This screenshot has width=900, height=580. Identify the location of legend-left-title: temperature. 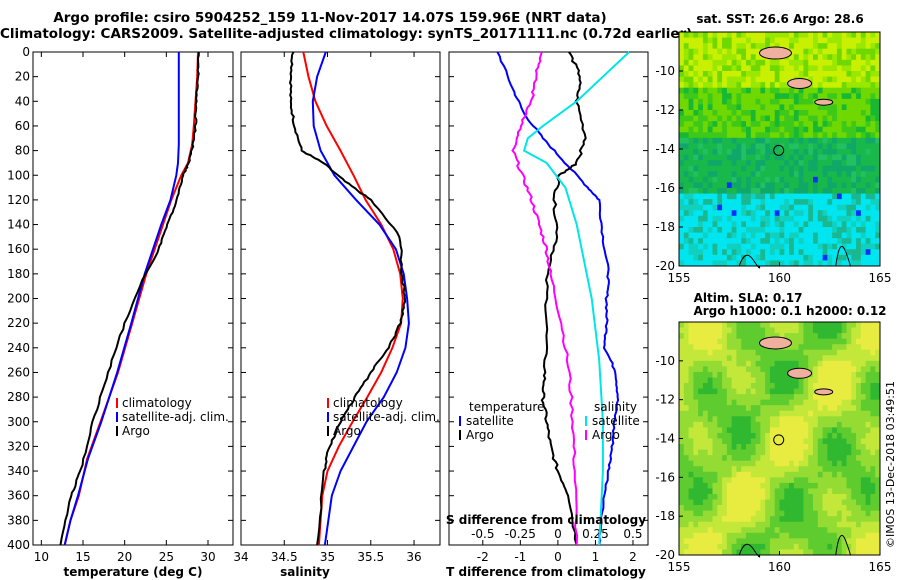
(506, 407).